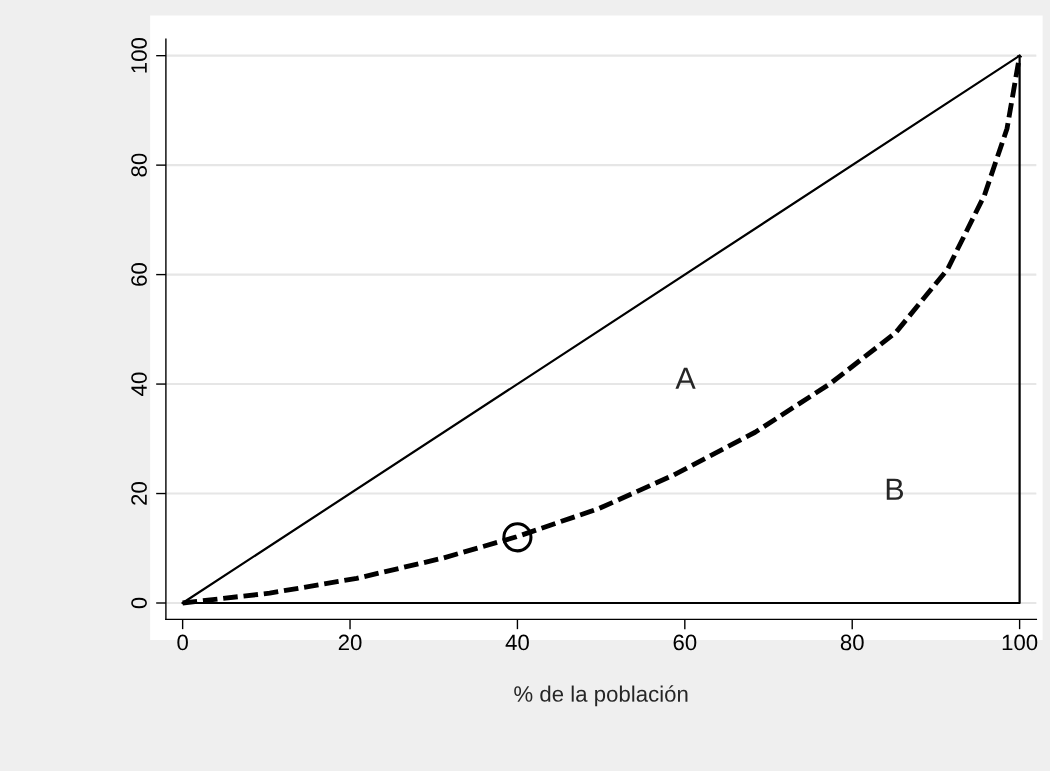 Image resolution: width=1050 pixels, height=771 pixels. What do you see at coordinates (139, 55) in the screenshot?
I see `y-tick-label: 100` at bounding box center [139, 55].